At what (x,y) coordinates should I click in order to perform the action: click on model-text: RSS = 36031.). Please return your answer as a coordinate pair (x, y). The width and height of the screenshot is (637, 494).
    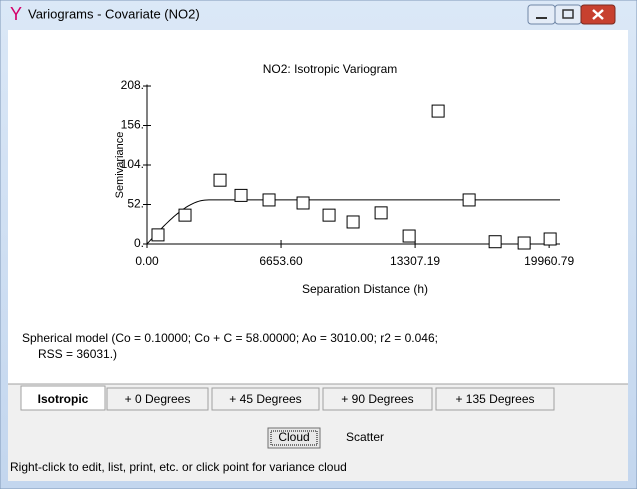
    Looking at the image, I should click on (77, 354).